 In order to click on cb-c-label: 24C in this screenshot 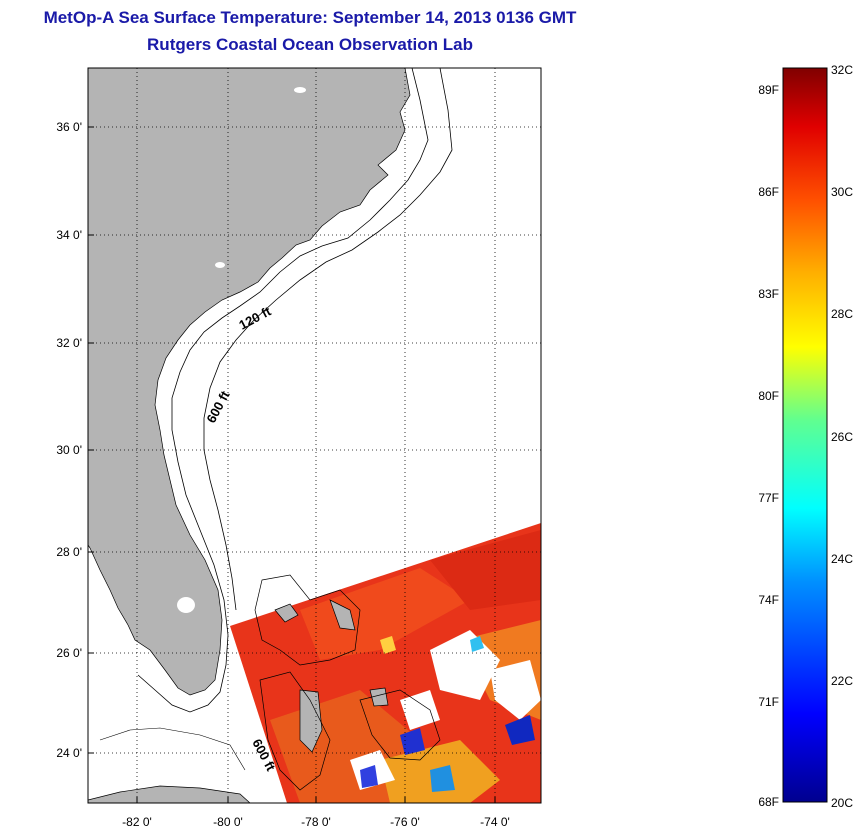, I will do `click(842, 559)`.